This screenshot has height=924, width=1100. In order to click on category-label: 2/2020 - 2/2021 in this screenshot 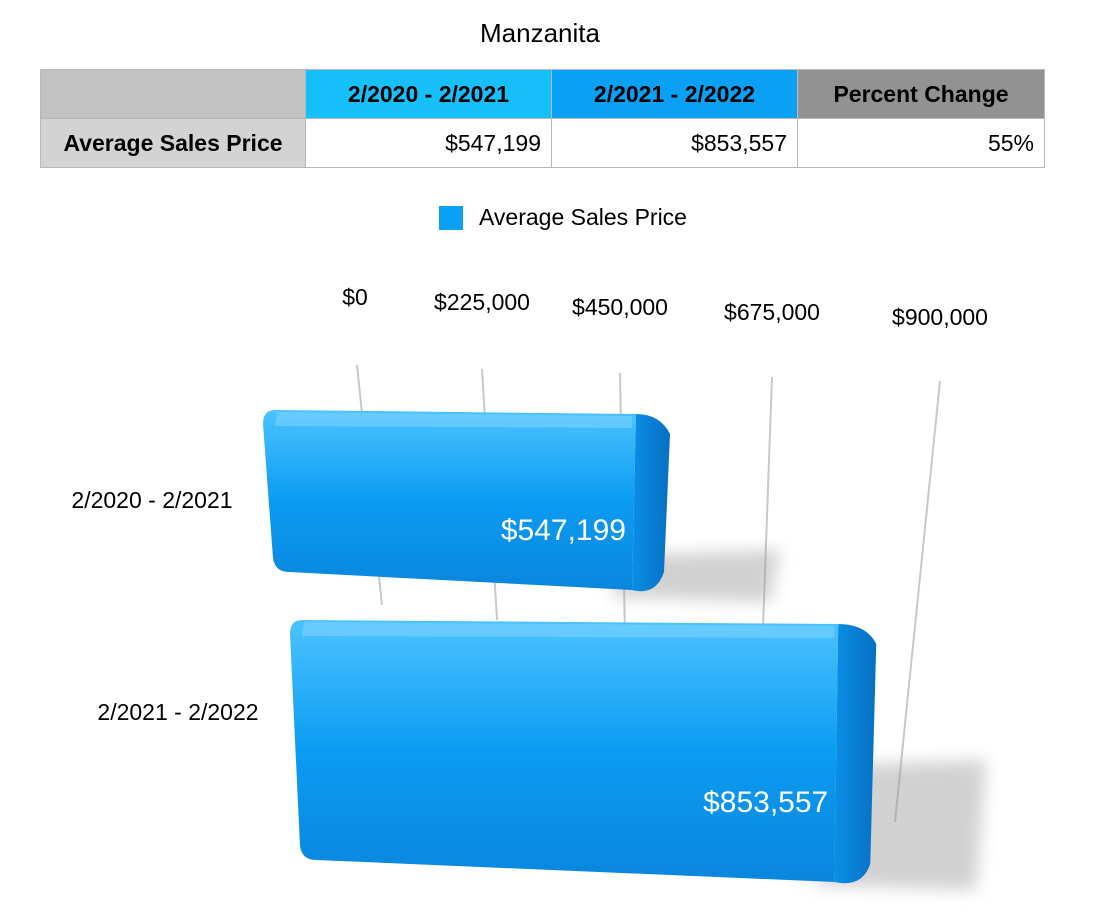, I will do `click(151, 500)`.